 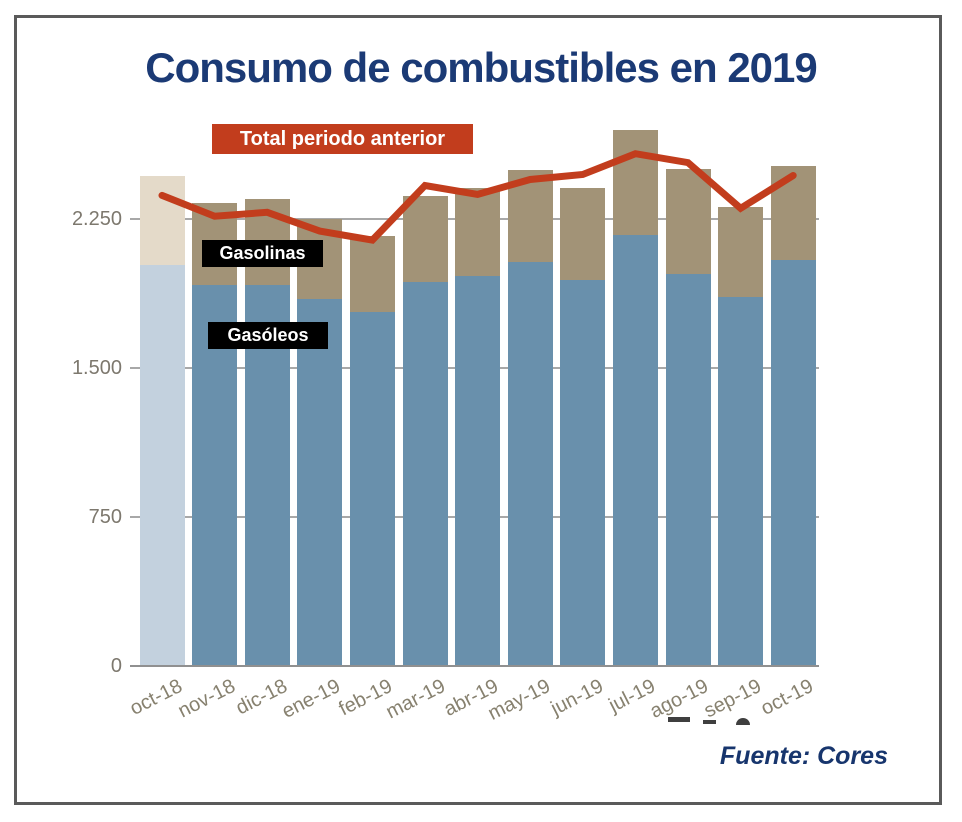 What do you see at coordinates (481, 67) in the screenshot?
I see `chart-title: Consumo de combustibles en 2019` at bounding box center [481, 67].